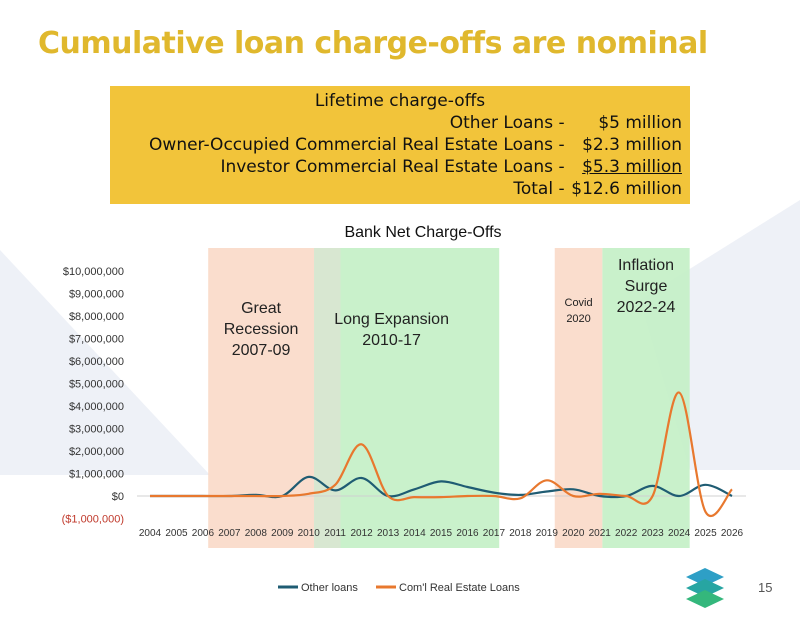  What do you see at coordinates (256, 533) in the screenshot?
I see `x-tick-label: 2008` at bounding box center [256, 533].